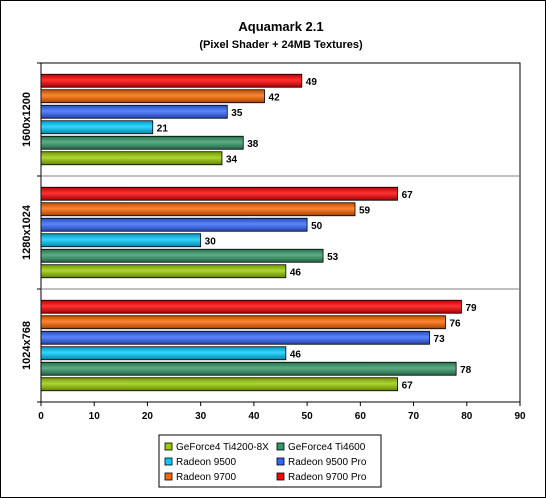  Describe the element at coordinates (365, 210) in the screenshot. I see `data-label: 59` at that location.